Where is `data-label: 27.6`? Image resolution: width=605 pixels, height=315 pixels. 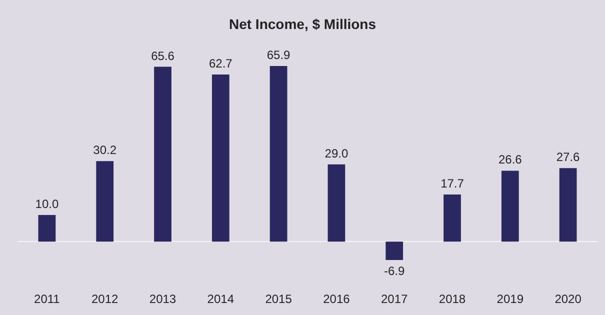
data-label: 27.6 is located at coordinates (568, 157).